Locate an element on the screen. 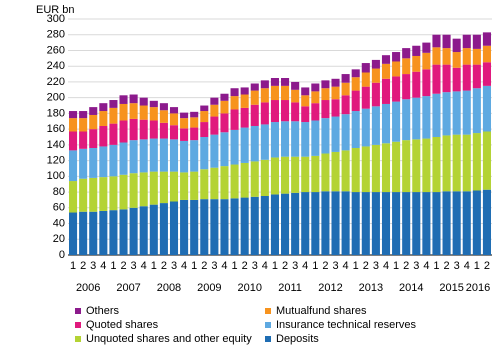  y-tick-label: 120 is located at coordinates (56, 161).